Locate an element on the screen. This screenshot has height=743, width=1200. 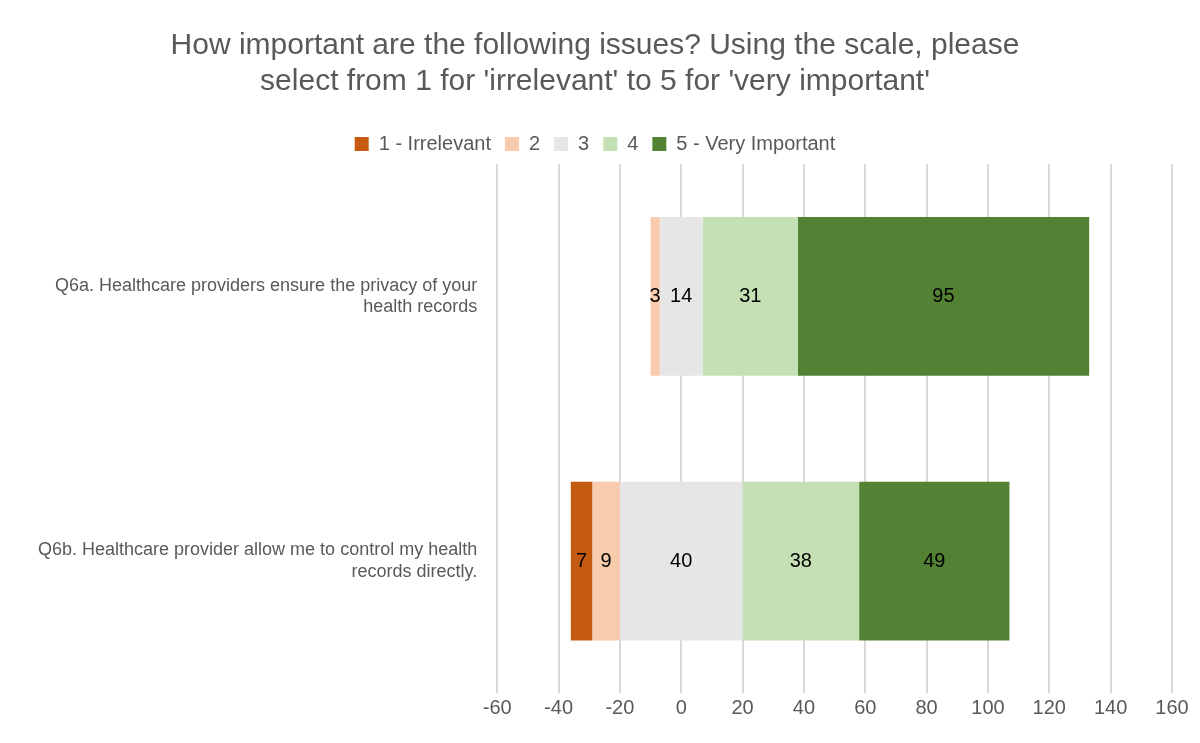
chart-title: How important are the following issues? Using the scale, please select from 1 for 'irrelevant' to 5 for 'very important' is located at coordinates (595, 62).